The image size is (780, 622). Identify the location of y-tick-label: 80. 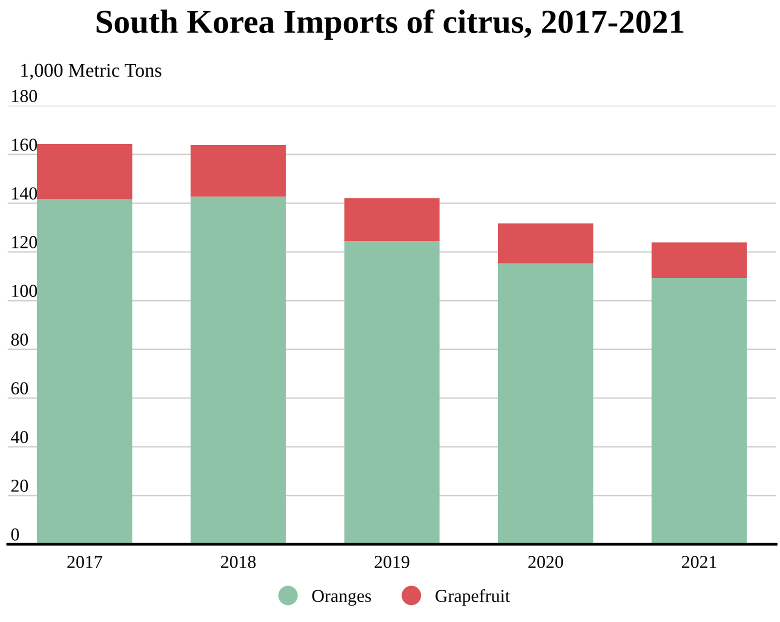
(19, 340).